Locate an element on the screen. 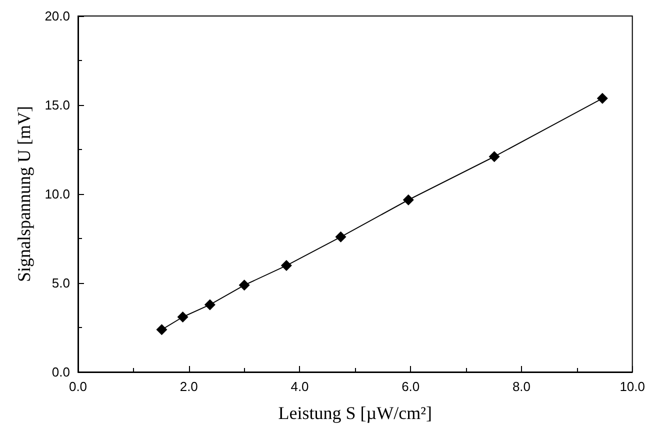 This screenshot has width=648, height=427. y-tick-label: 20.0 is located at coordinates (57, 16).